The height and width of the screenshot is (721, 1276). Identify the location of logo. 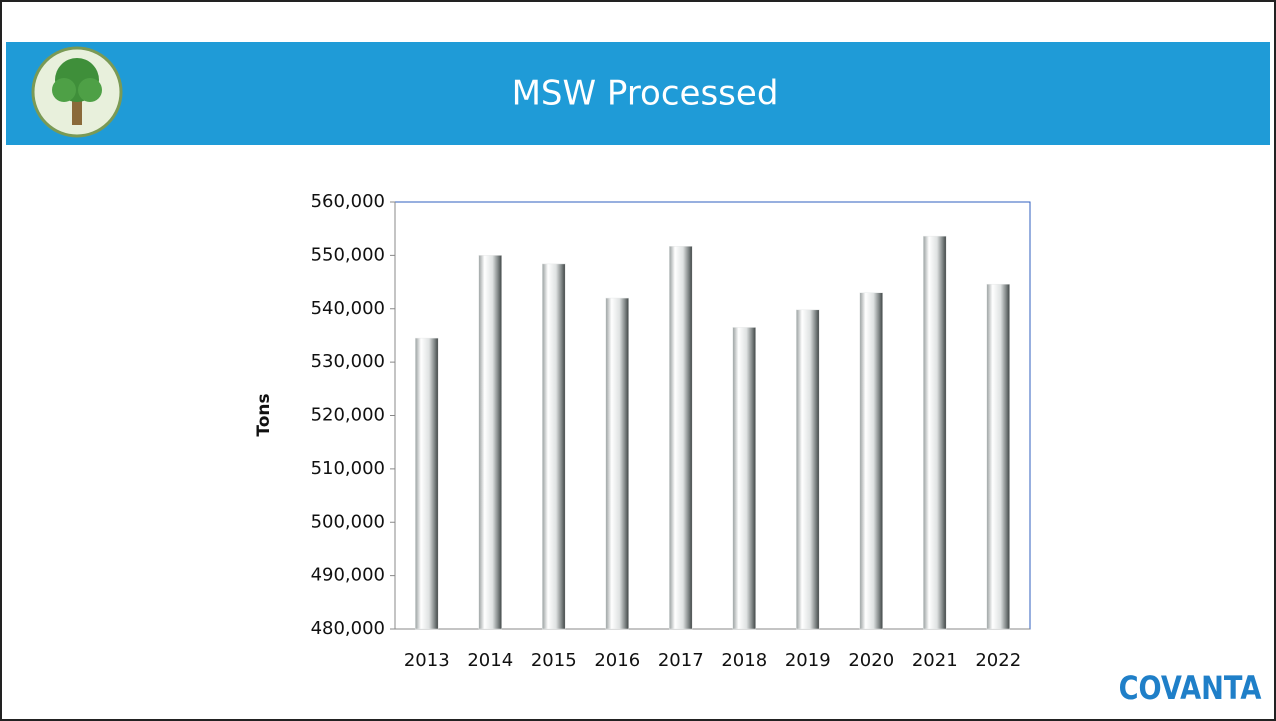
(77, 92).